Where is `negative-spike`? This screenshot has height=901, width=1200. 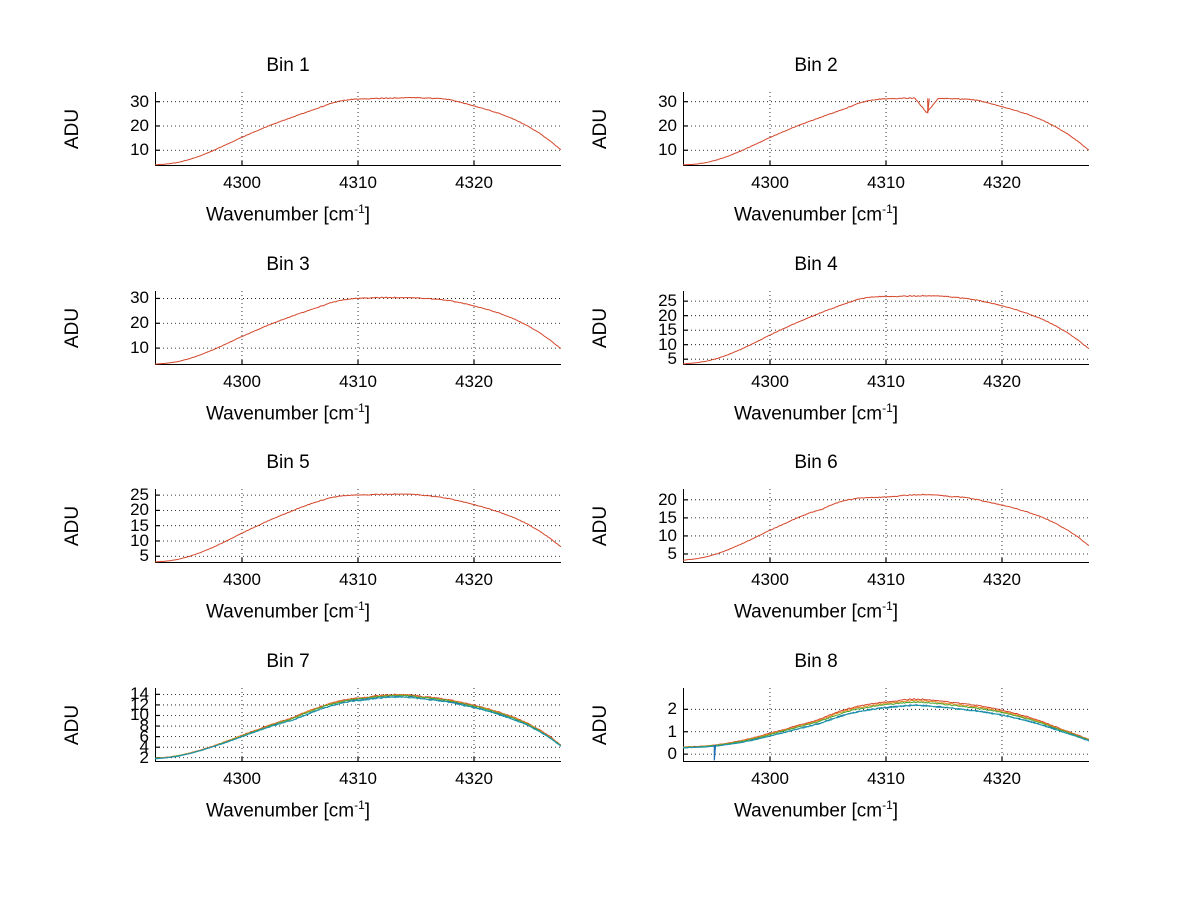 negative-spike is located at coordinates (715, 752).